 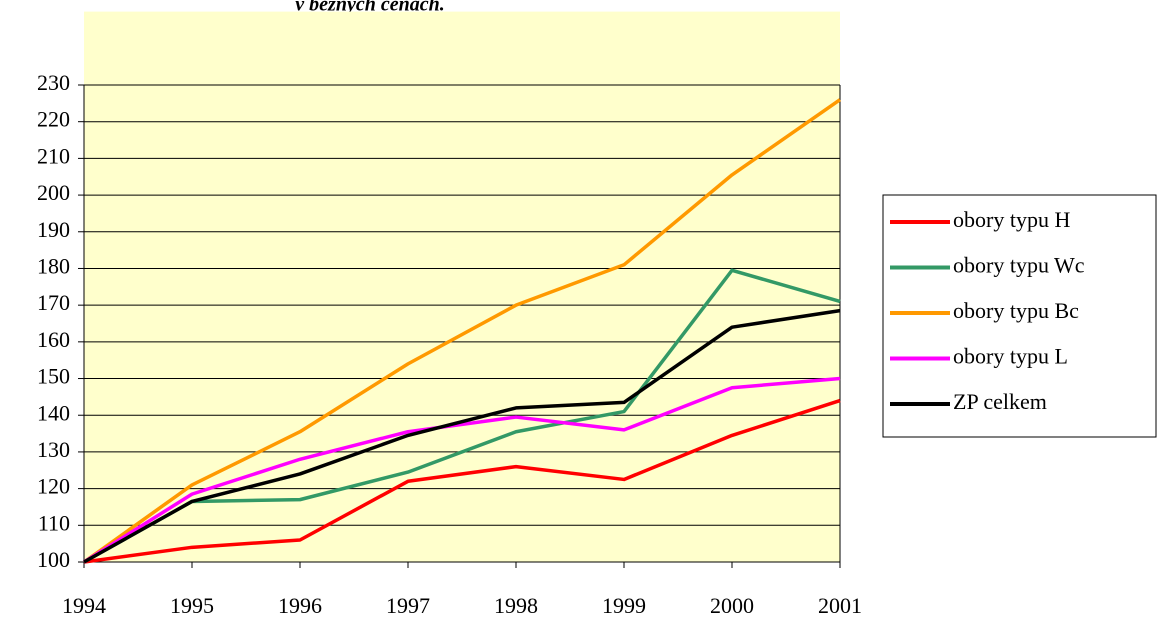 What do you see at coordinates (624, 605) in the screenshot?
I see `x-tick-label: 1999` at bounding box center [624, 605].